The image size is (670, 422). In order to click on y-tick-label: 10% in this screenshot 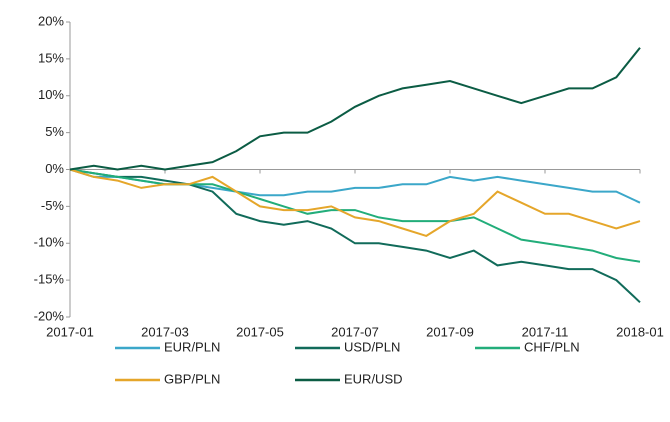, I will do `click(51, 94)`.